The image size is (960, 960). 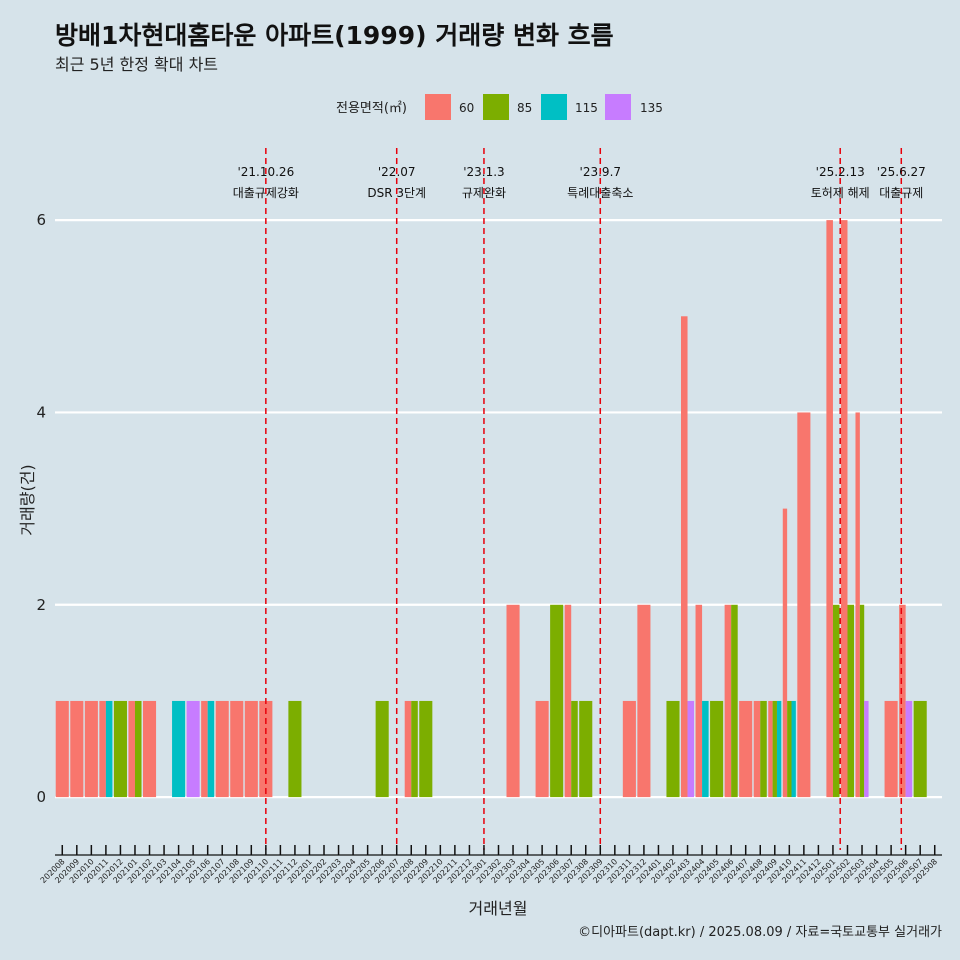 I want to click on event-date: '21.10.26, so click(x=265, y=172).